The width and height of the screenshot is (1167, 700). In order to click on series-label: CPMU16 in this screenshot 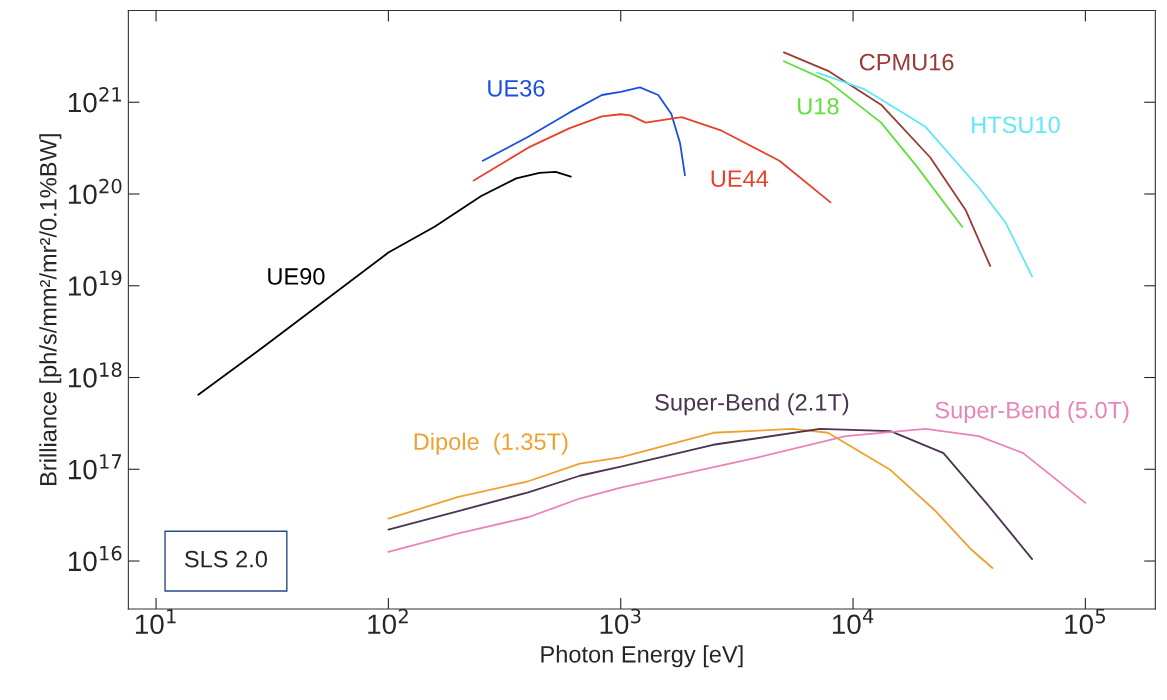, I will do `click(906, 62)`.